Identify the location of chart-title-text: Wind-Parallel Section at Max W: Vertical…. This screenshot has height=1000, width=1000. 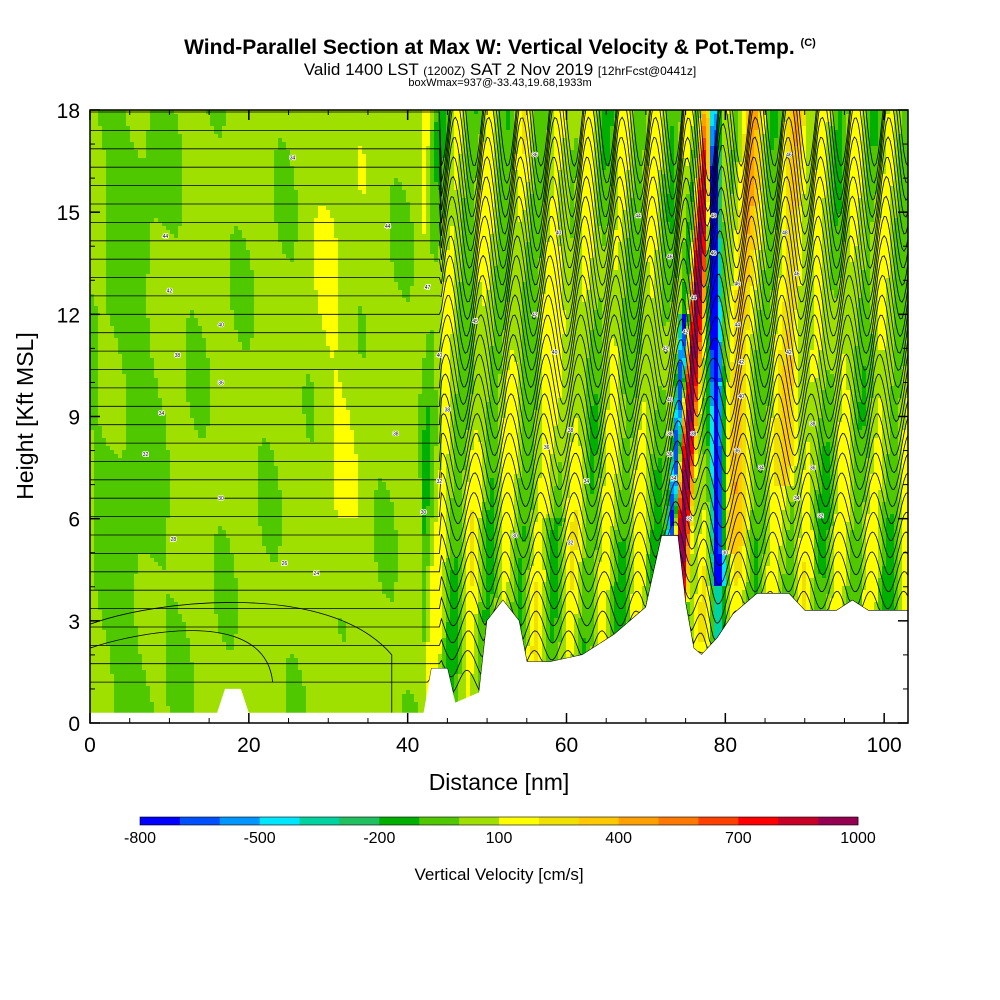
(489, 47).